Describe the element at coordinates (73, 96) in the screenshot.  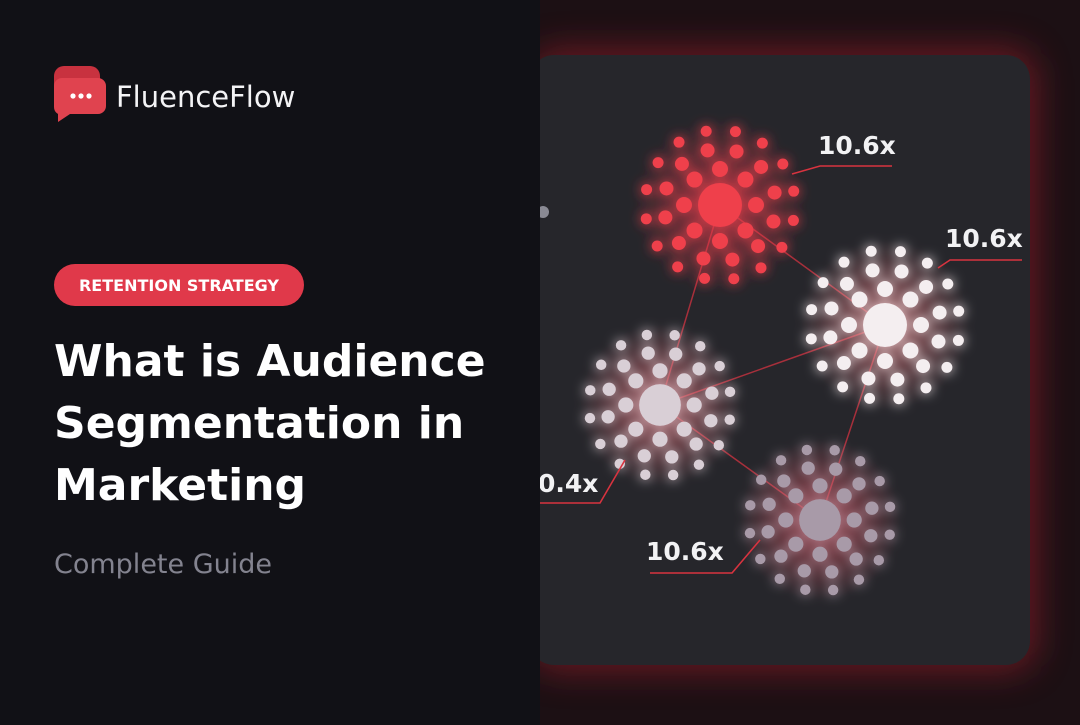
I see `logo-dot` at that location.